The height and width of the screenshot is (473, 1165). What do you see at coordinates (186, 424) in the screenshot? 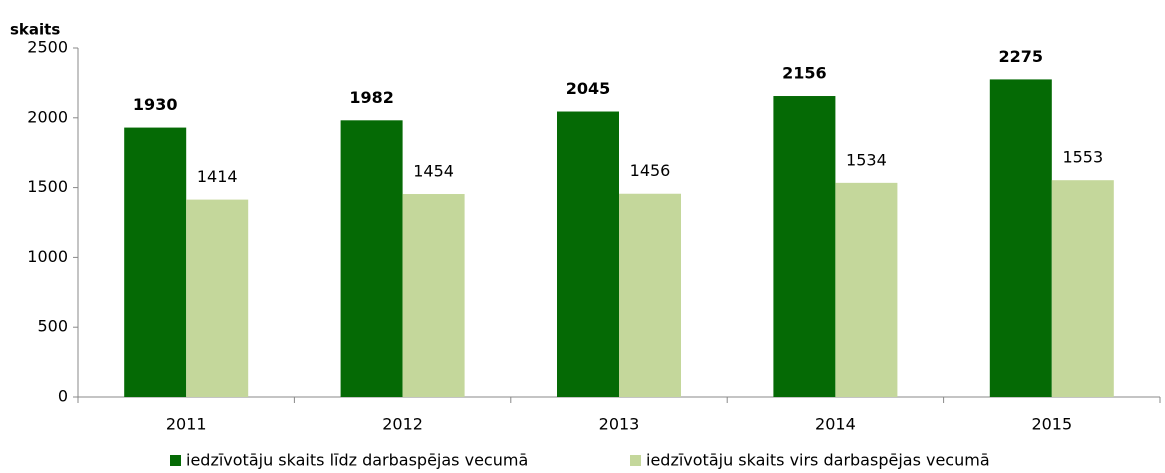
I see `x-tick-label: 2011` at bounding box center [186, 424].